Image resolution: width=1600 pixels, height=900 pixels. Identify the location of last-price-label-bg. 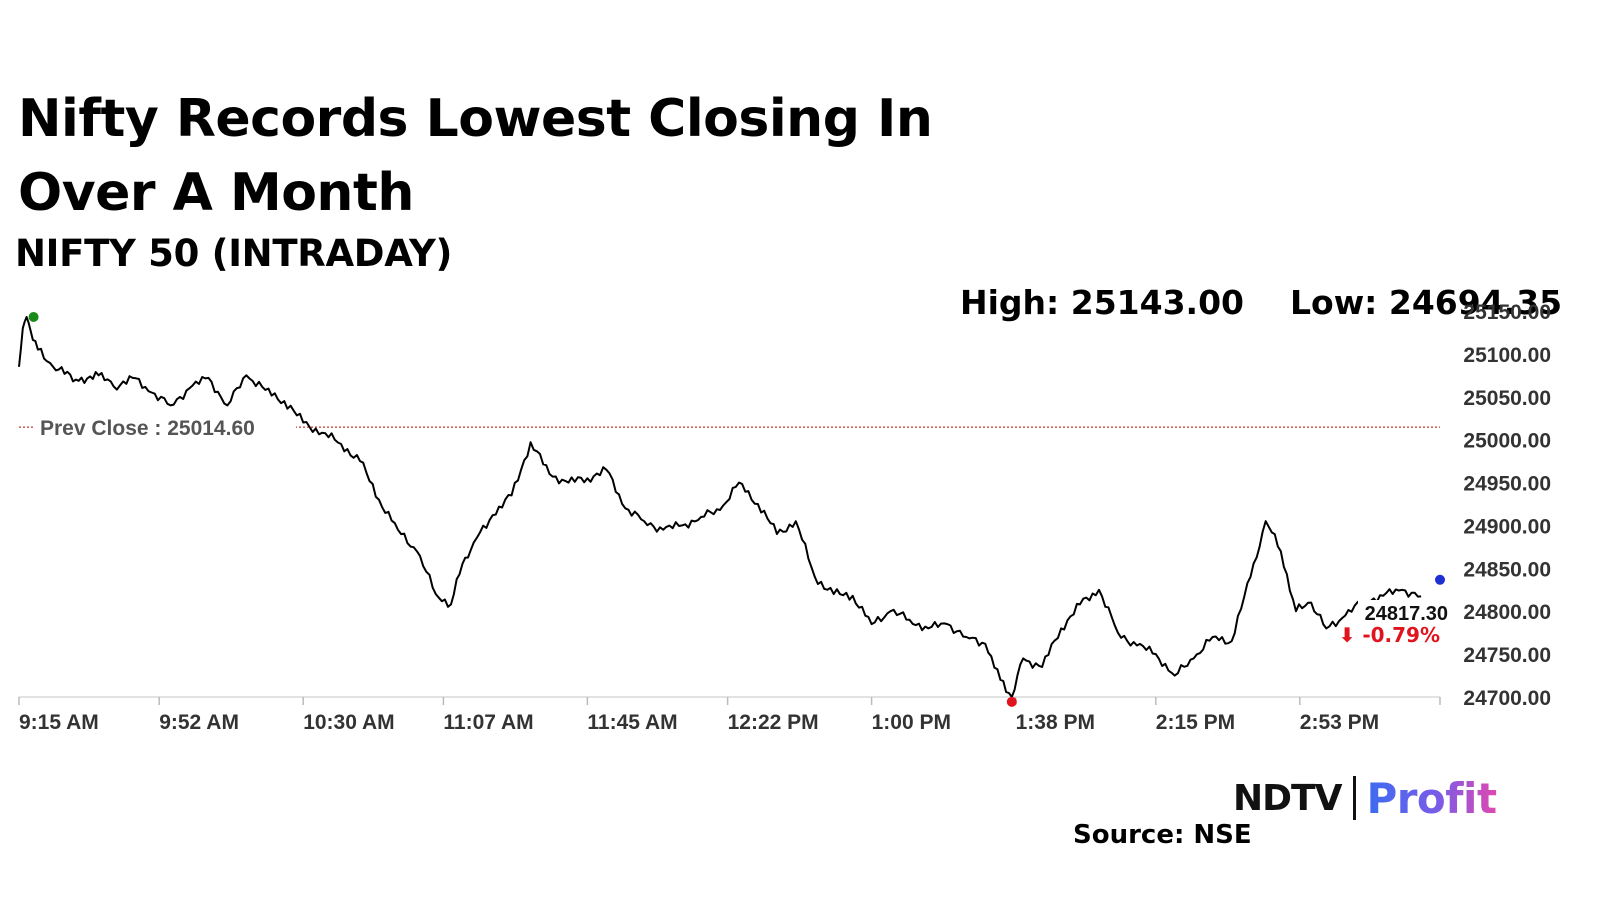
(1404, 625).